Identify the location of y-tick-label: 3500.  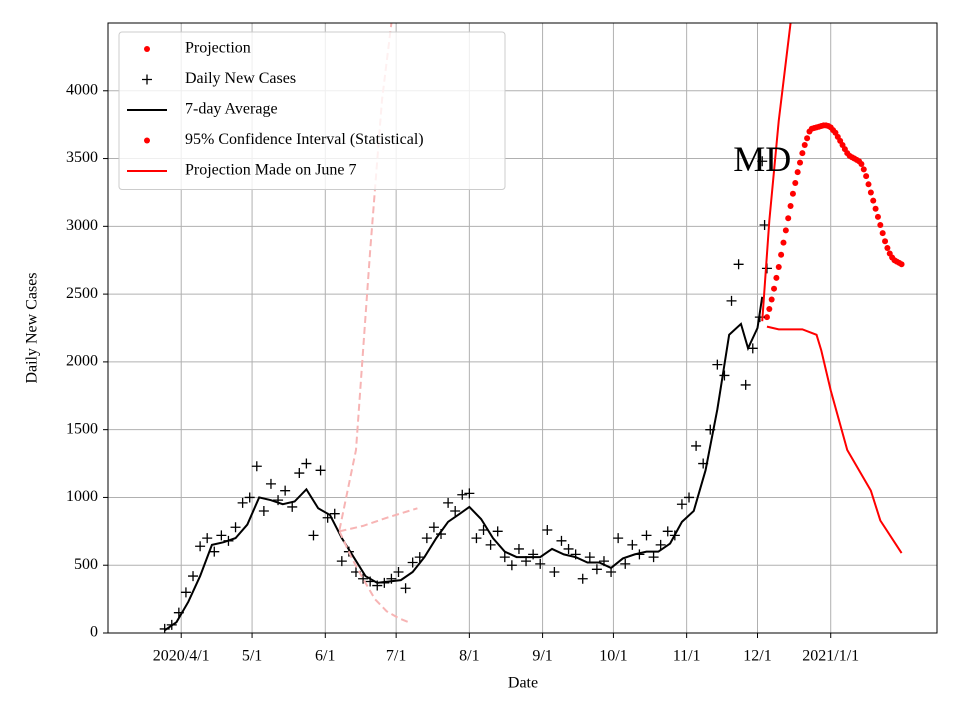
(82, 157).